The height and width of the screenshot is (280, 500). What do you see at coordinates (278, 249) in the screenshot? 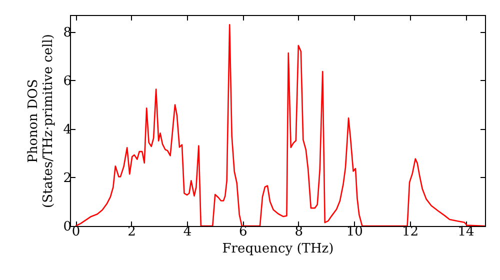
I see `x-axis-title: Frequency (THz)` at bounding box center [278, 249].